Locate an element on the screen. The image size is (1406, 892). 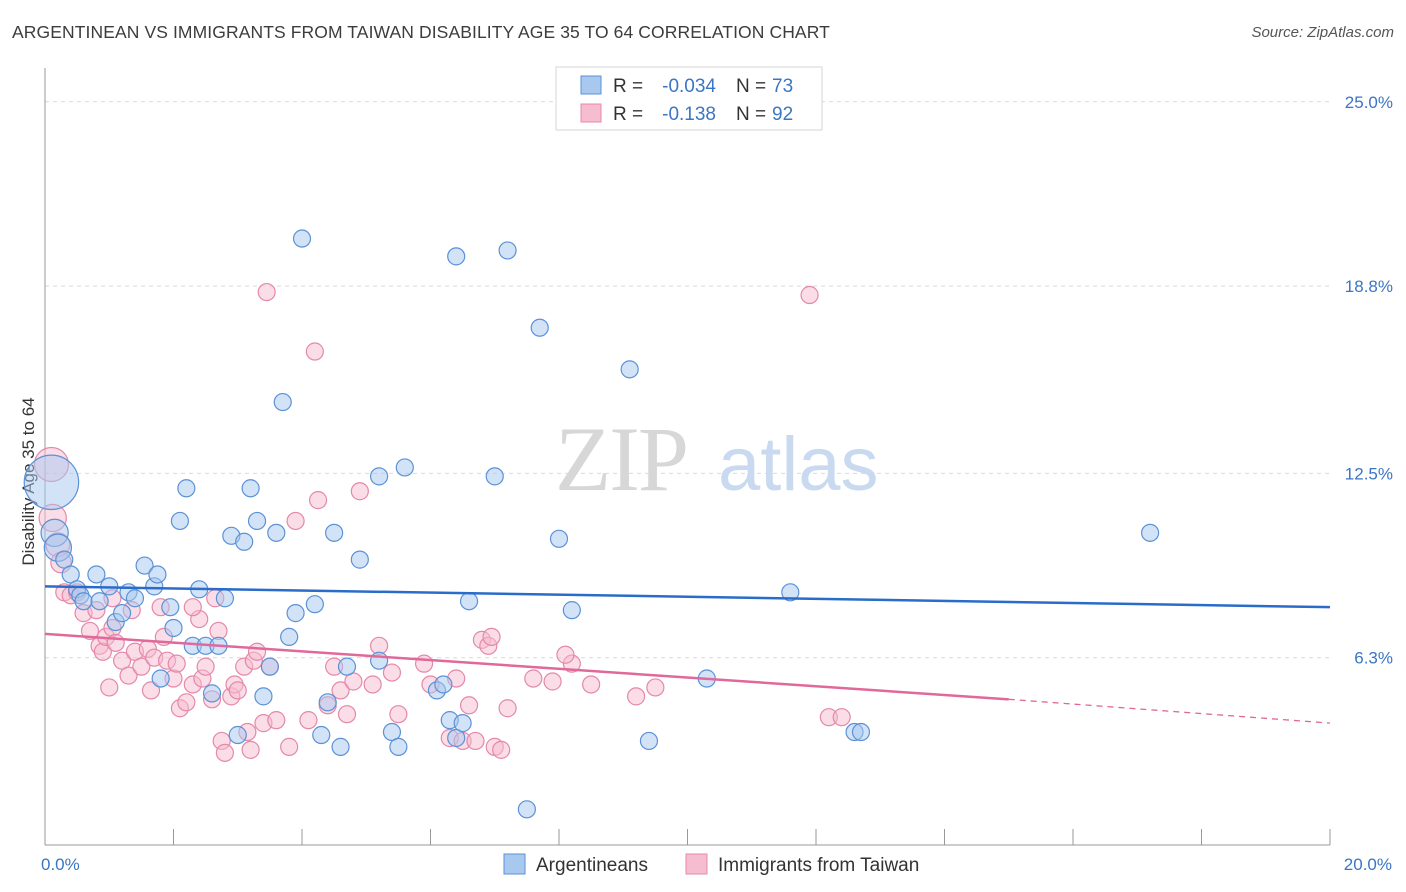
watermark-atlas: atlas is located at coordinates (798, 464).